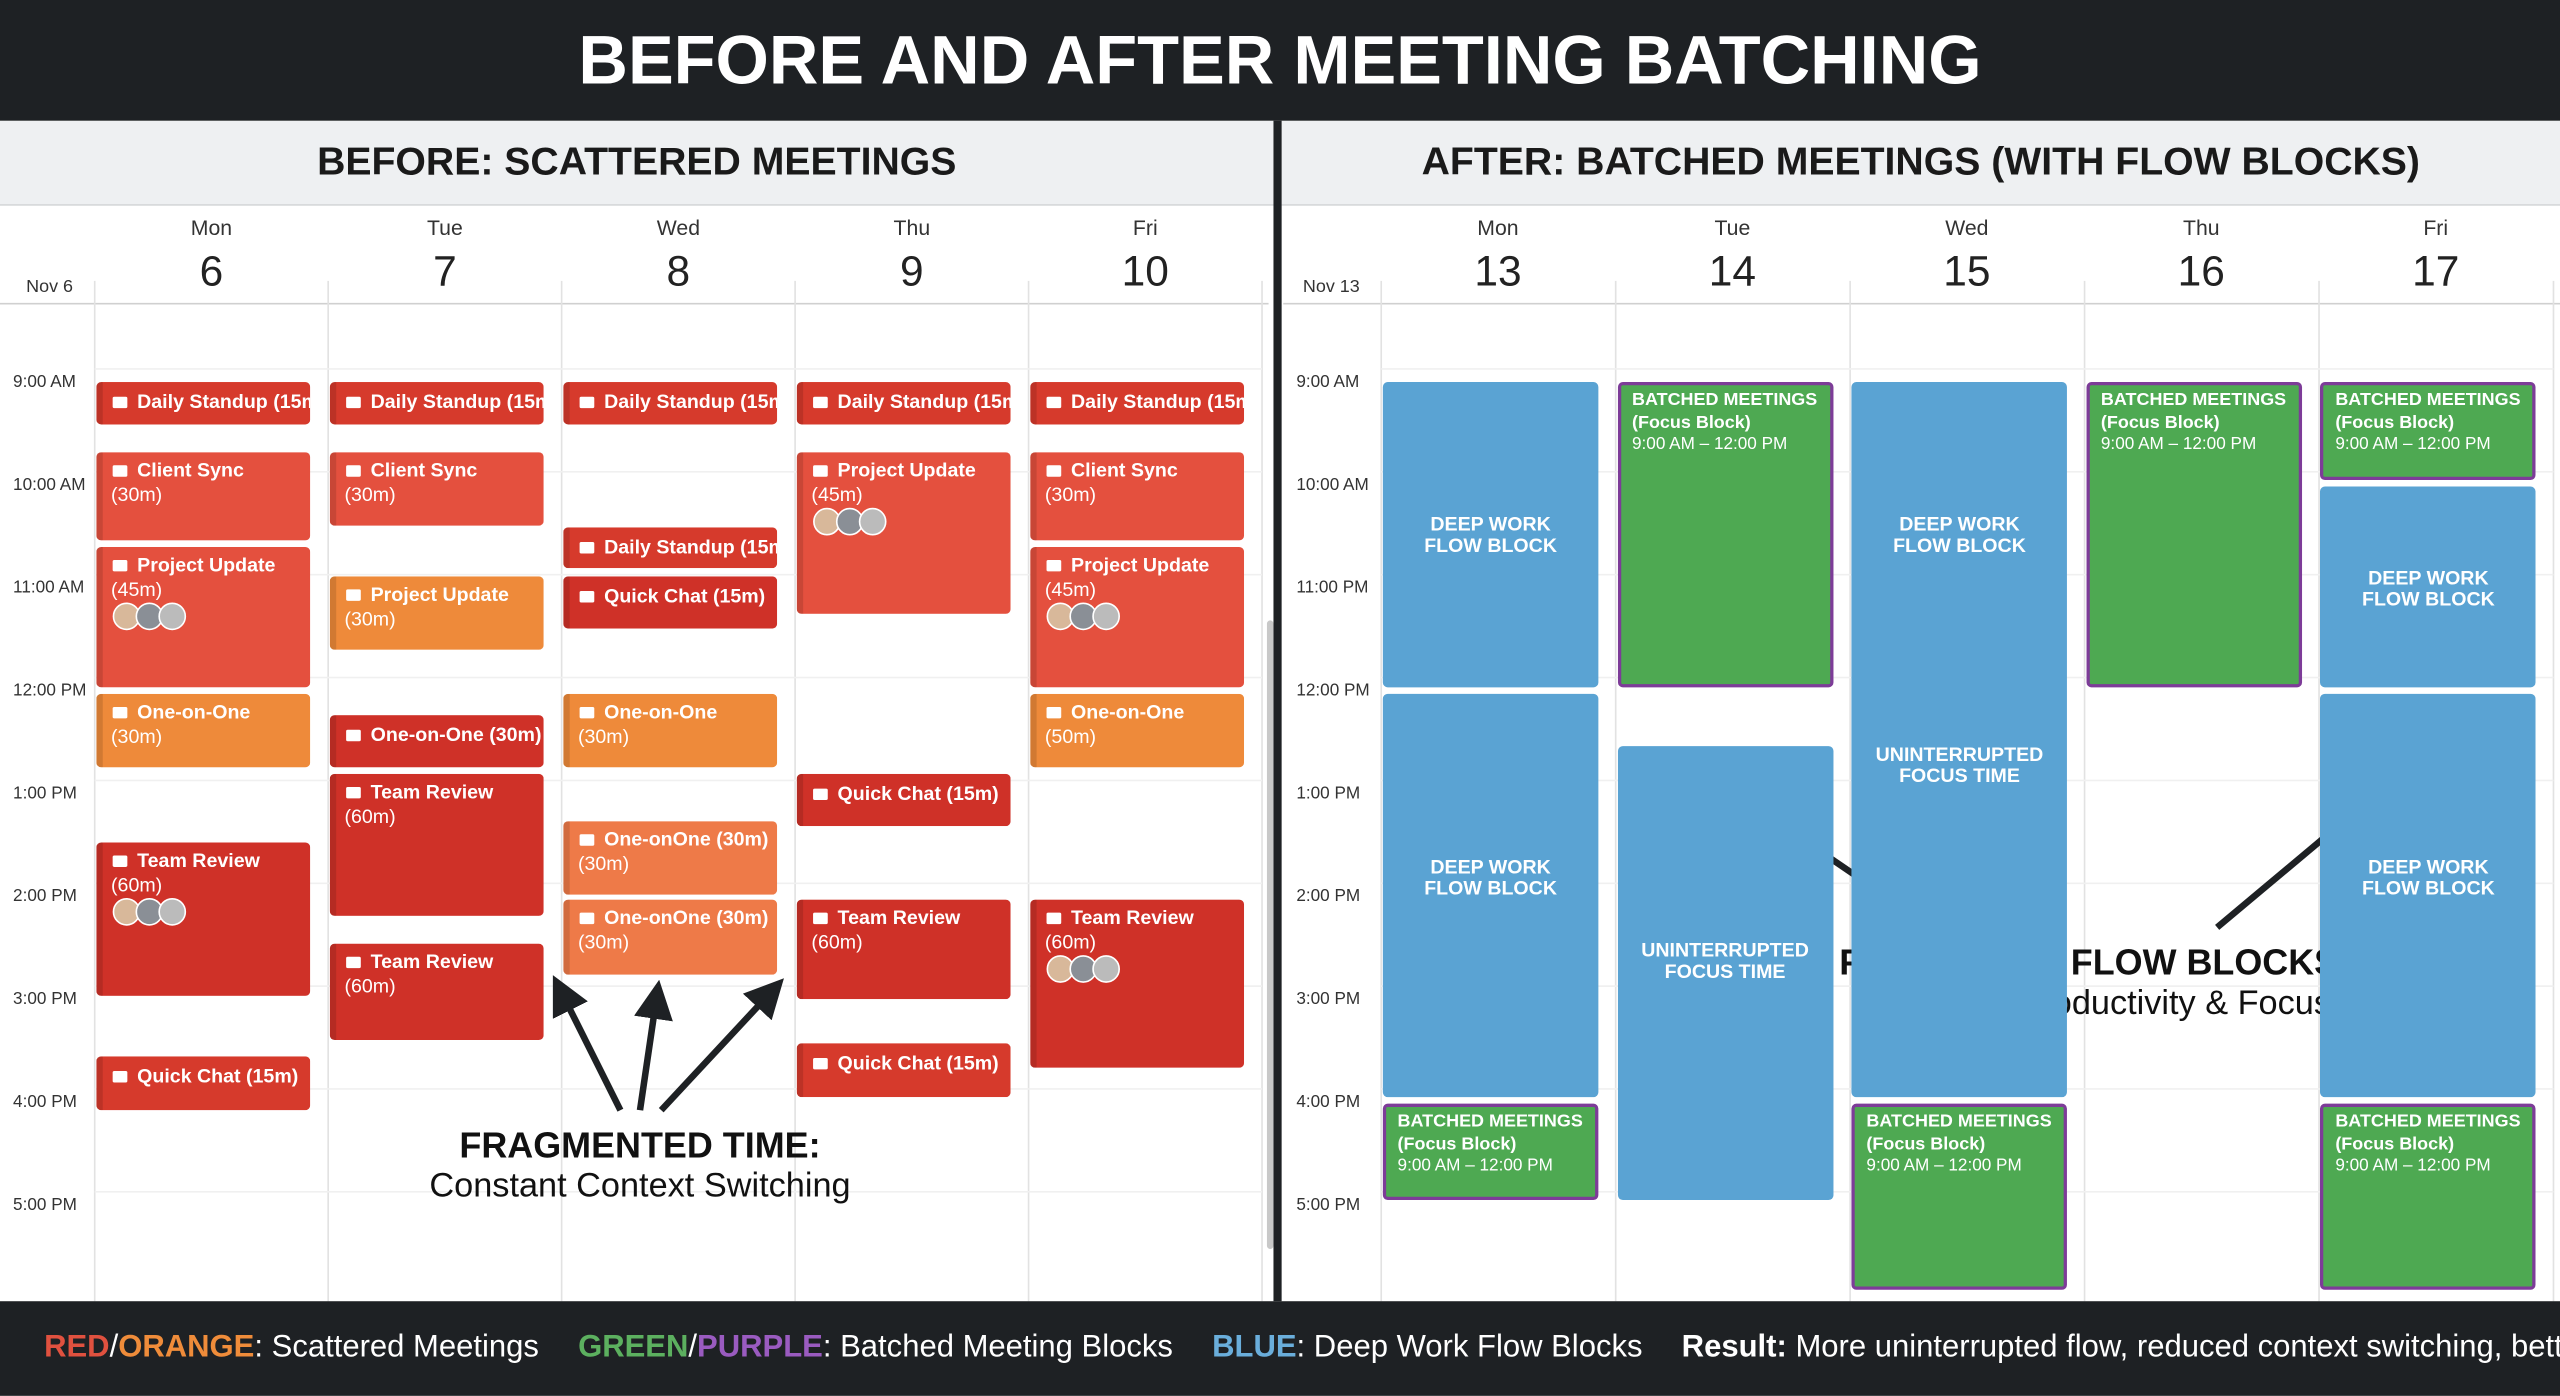 The image size is (2560, 1396). Describe the element at coordinates (1277, 711) in the screenshot. I see `divider` at that location.